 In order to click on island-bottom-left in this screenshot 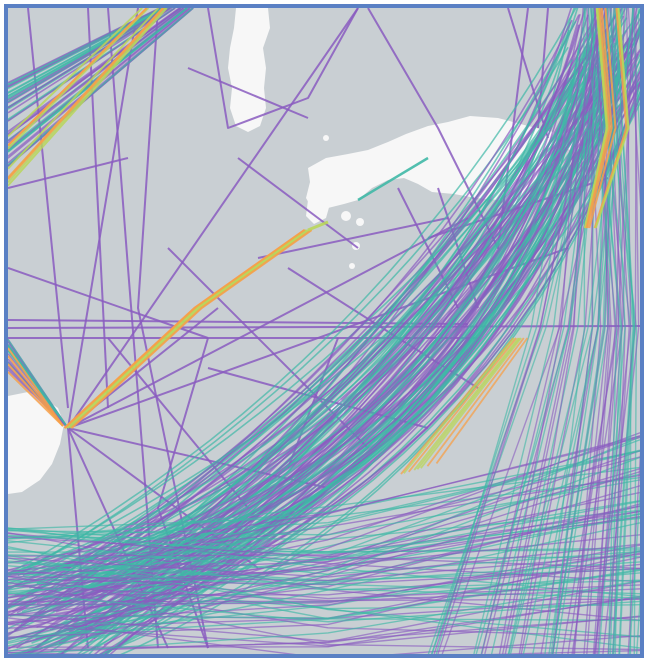, I will do `click(36, 443)`.